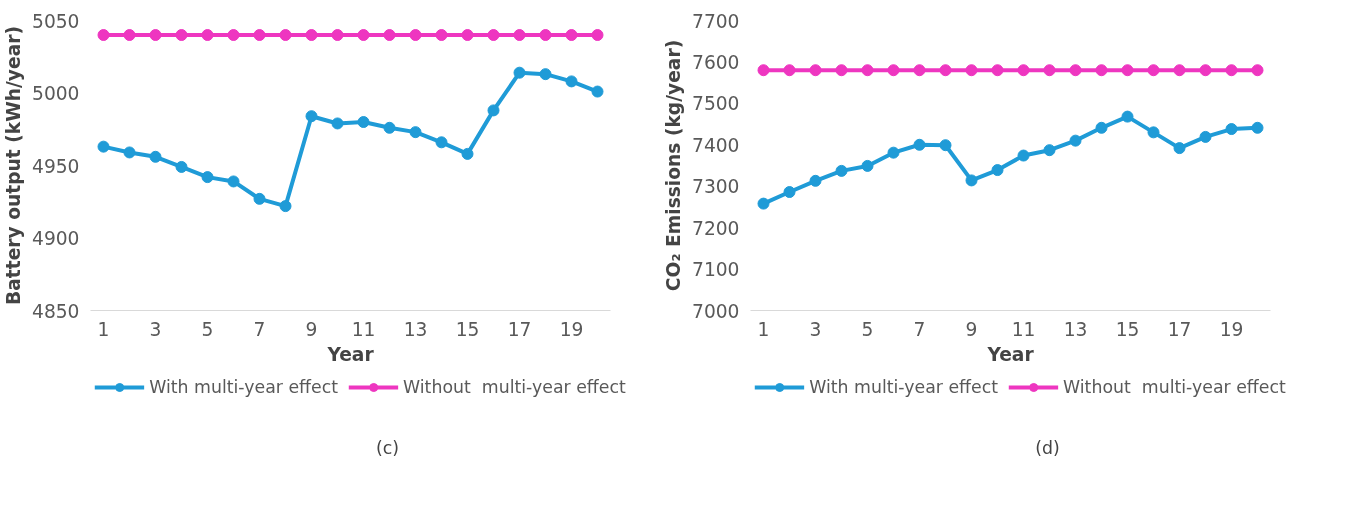  Describe the element at coordinates (716, 62) in the screenshot. I see `y-tick-label: 7600` at that location.